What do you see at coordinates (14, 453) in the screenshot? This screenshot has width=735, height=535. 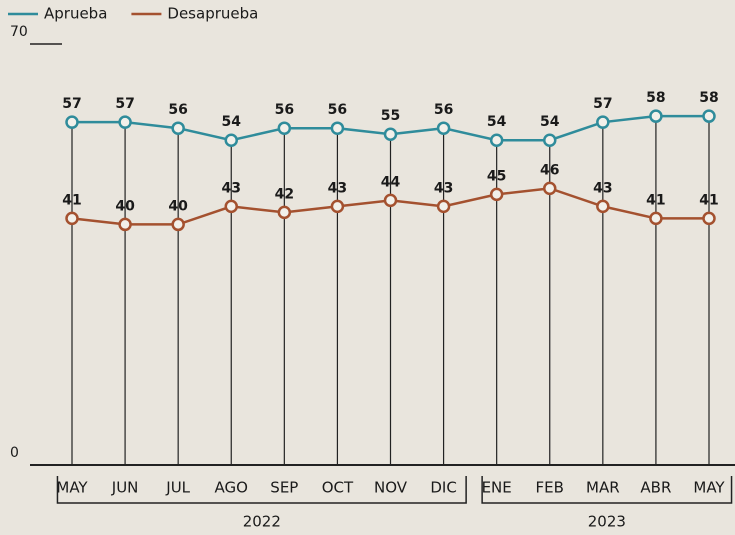 I see `y-tick-label: 0` at bounding box center [14, 453].